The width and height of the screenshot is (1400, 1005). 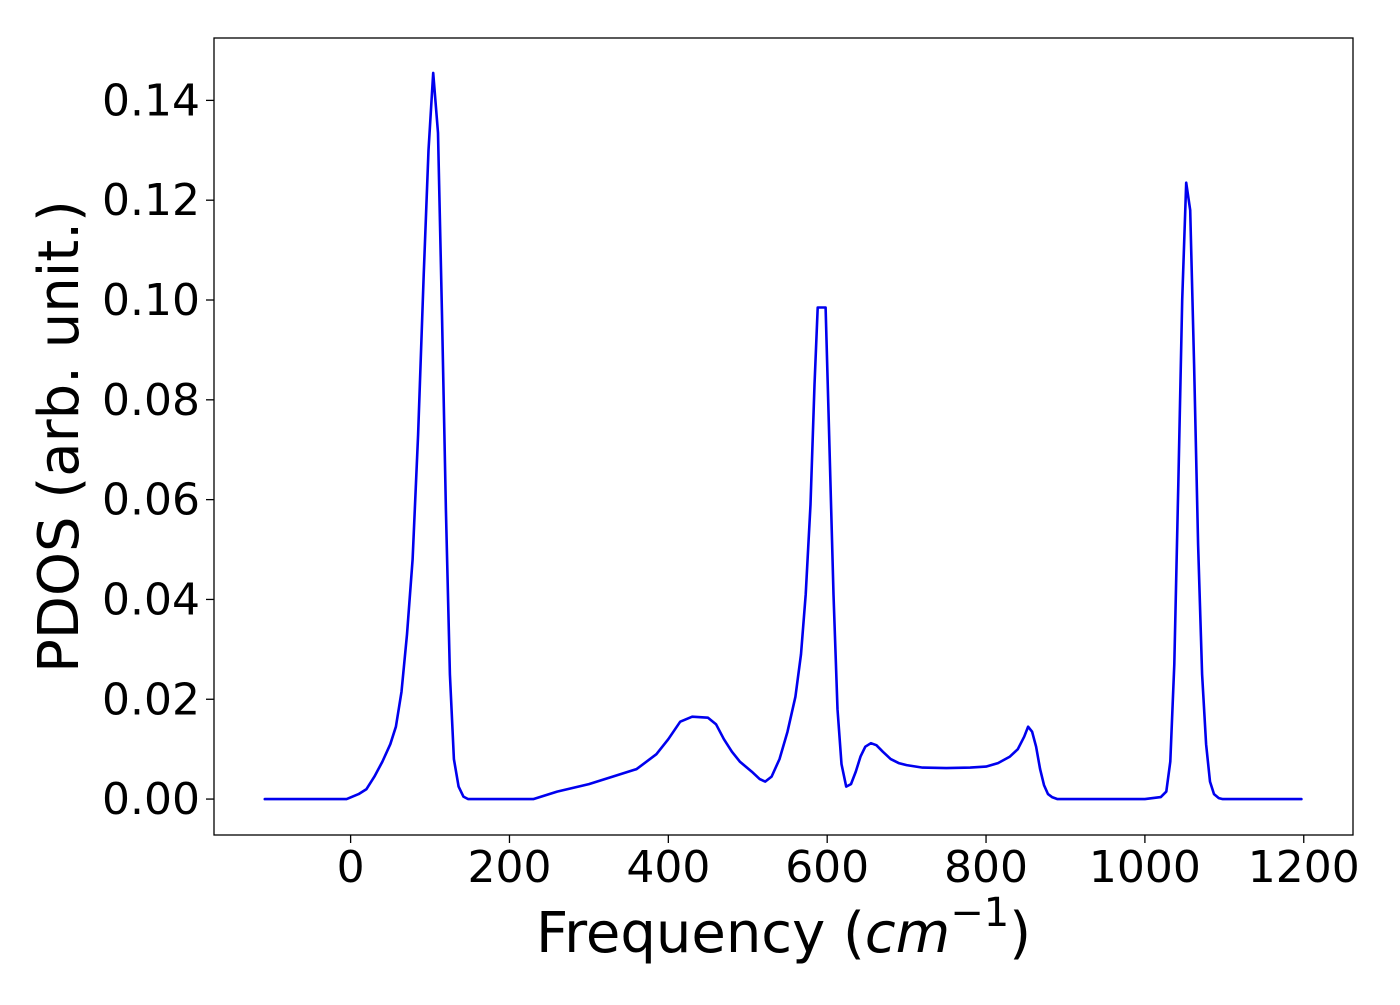 What do you see at coordinates (700, 933) in the screenshot?
I see `x-axis-label-main: Frequency (` at bounding box center [700, 933].